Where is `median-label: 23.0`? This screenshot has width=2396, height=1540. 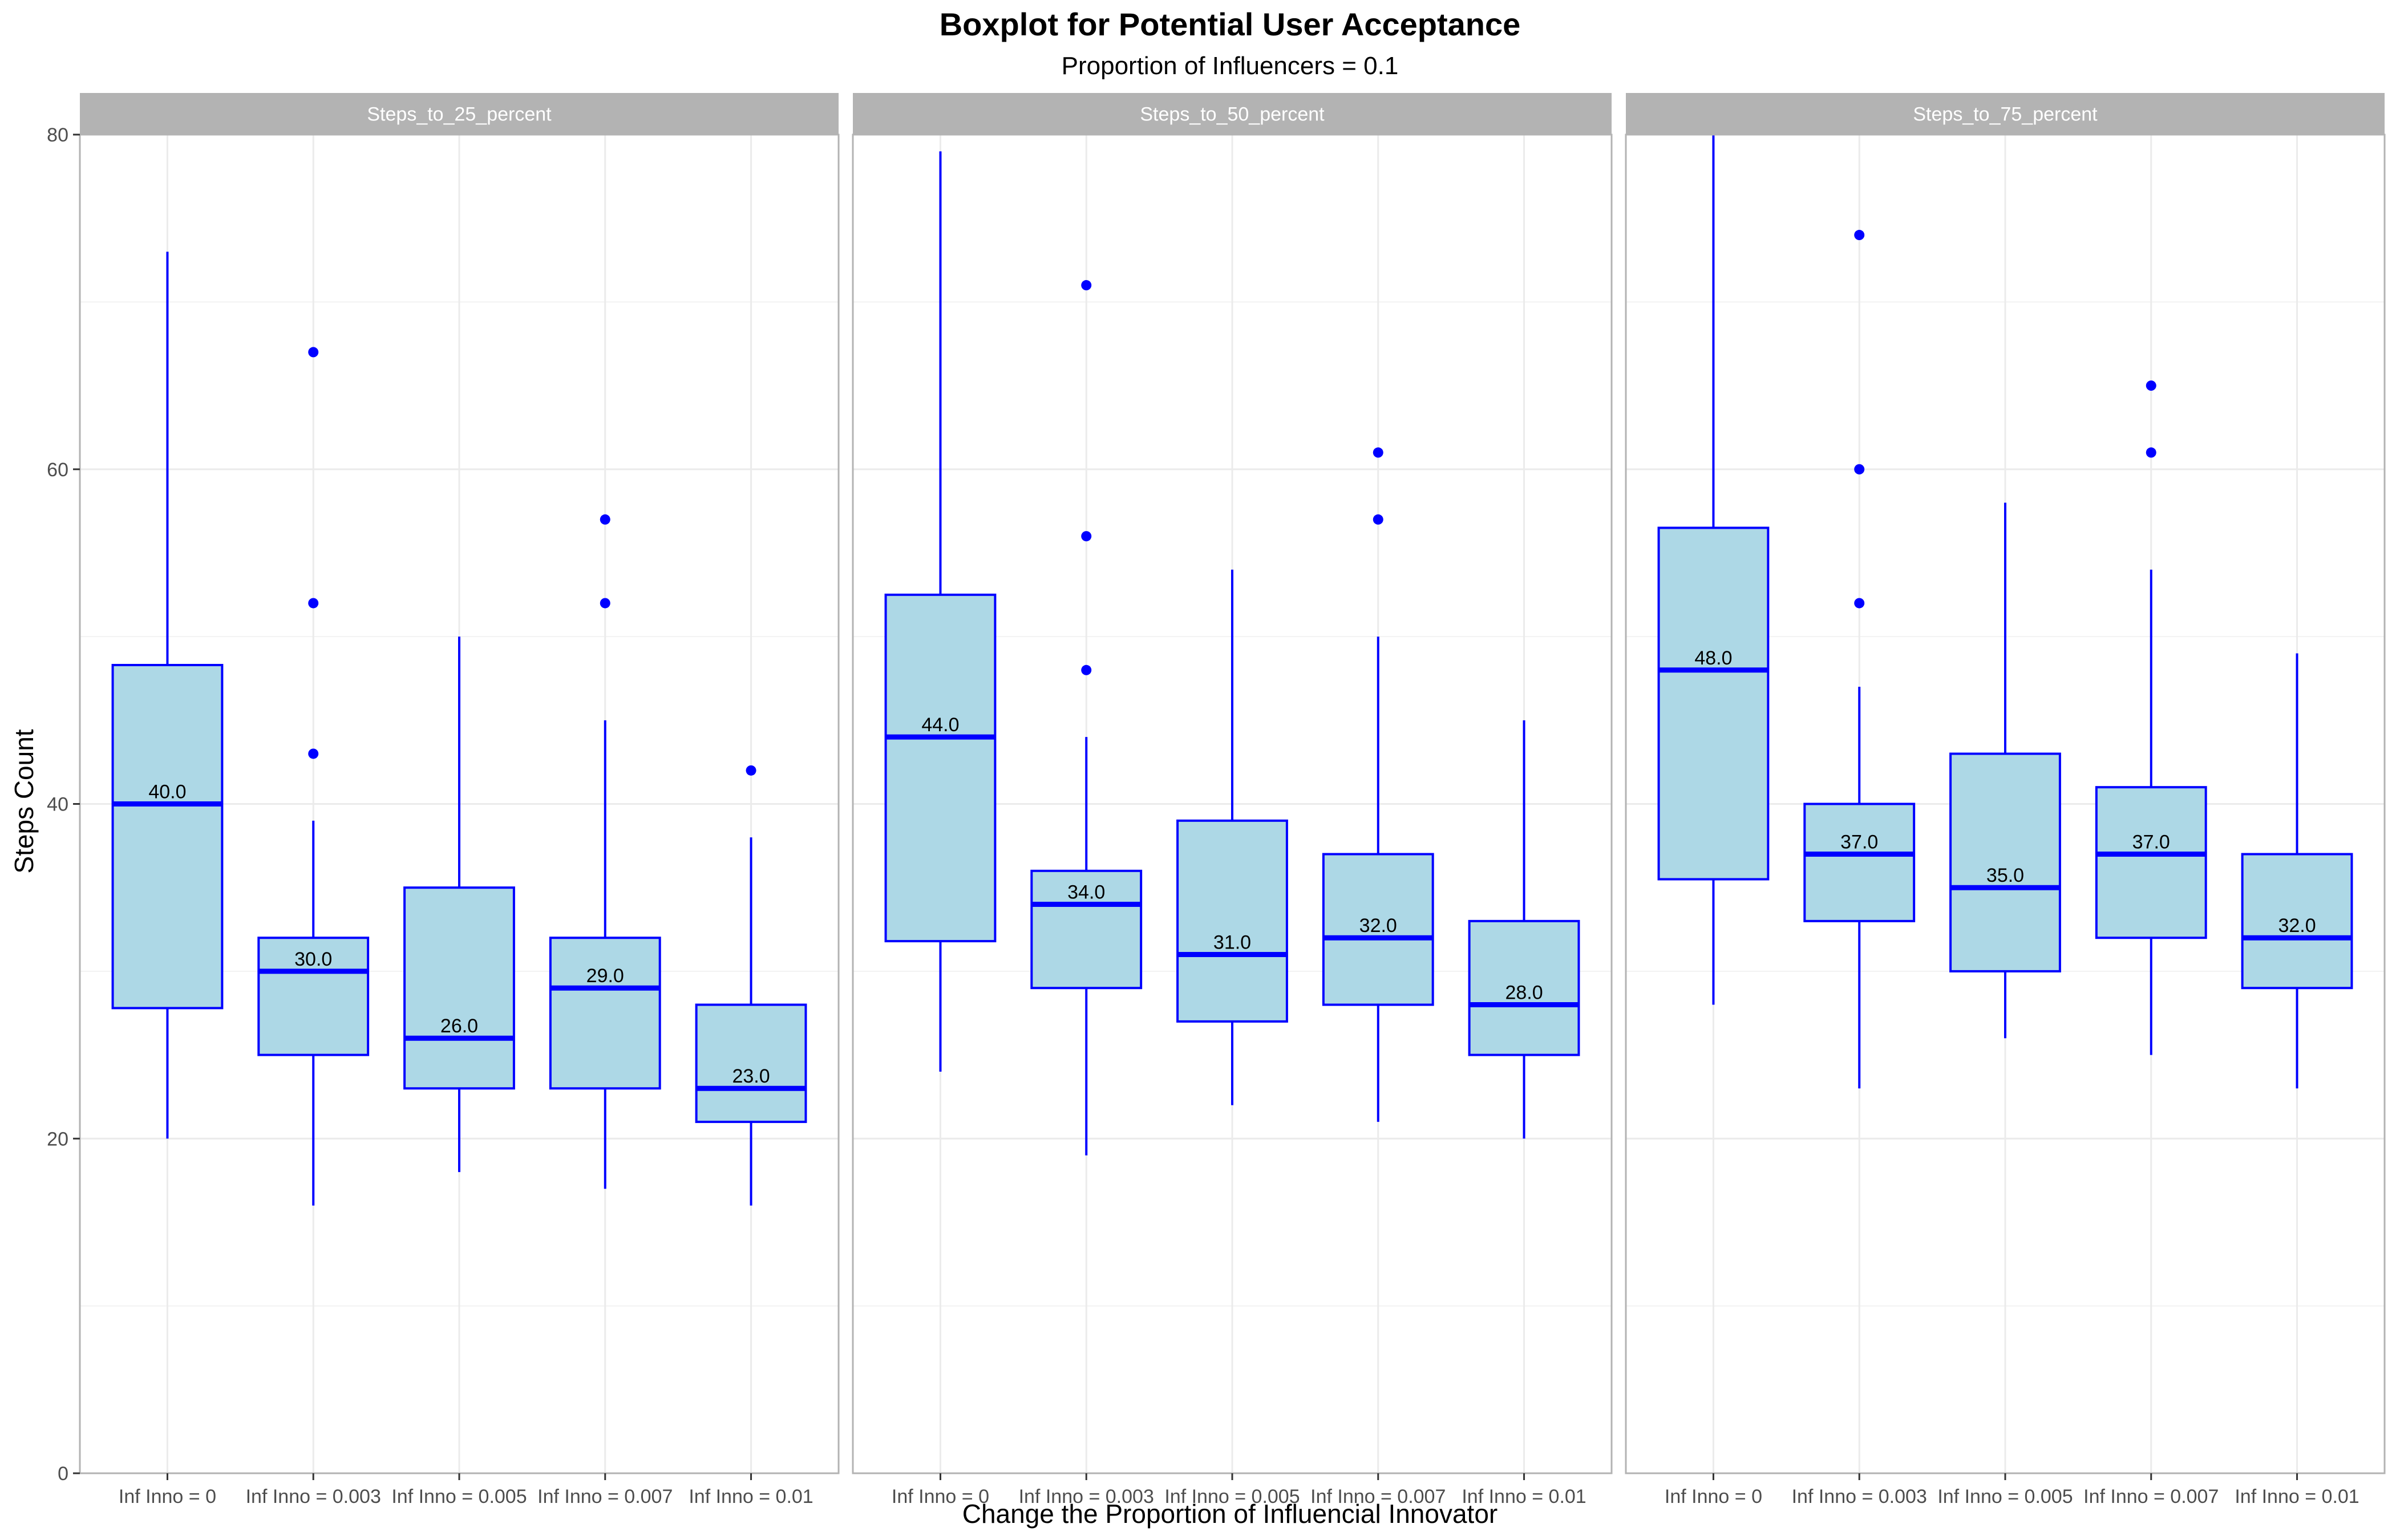
median-label: 23.0 is located at coordinates (751, 1076).